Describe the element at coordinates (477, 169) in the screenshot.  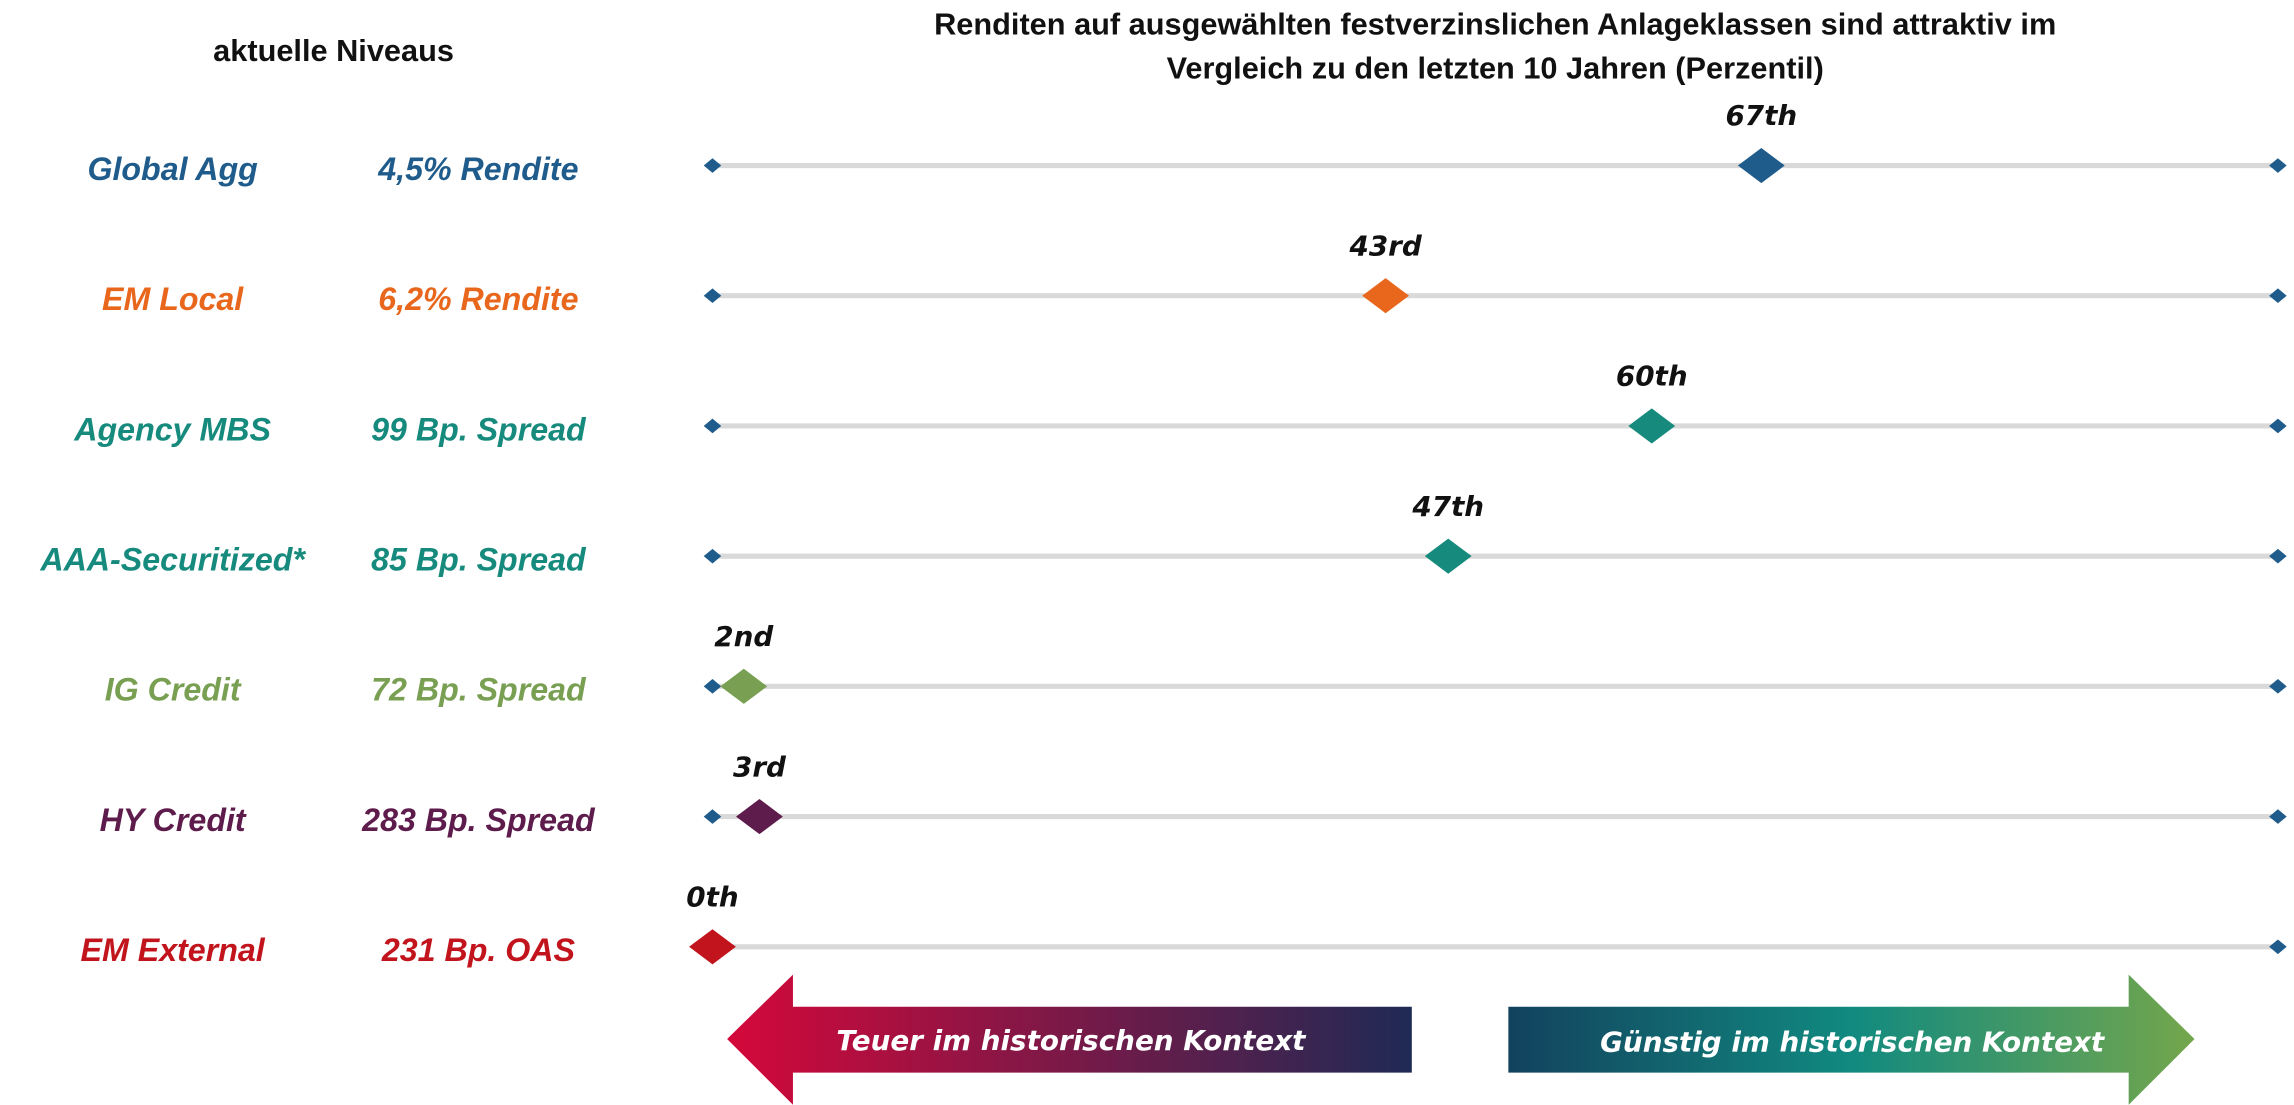
I see `level-label: 4,5% Rendite` at that location.